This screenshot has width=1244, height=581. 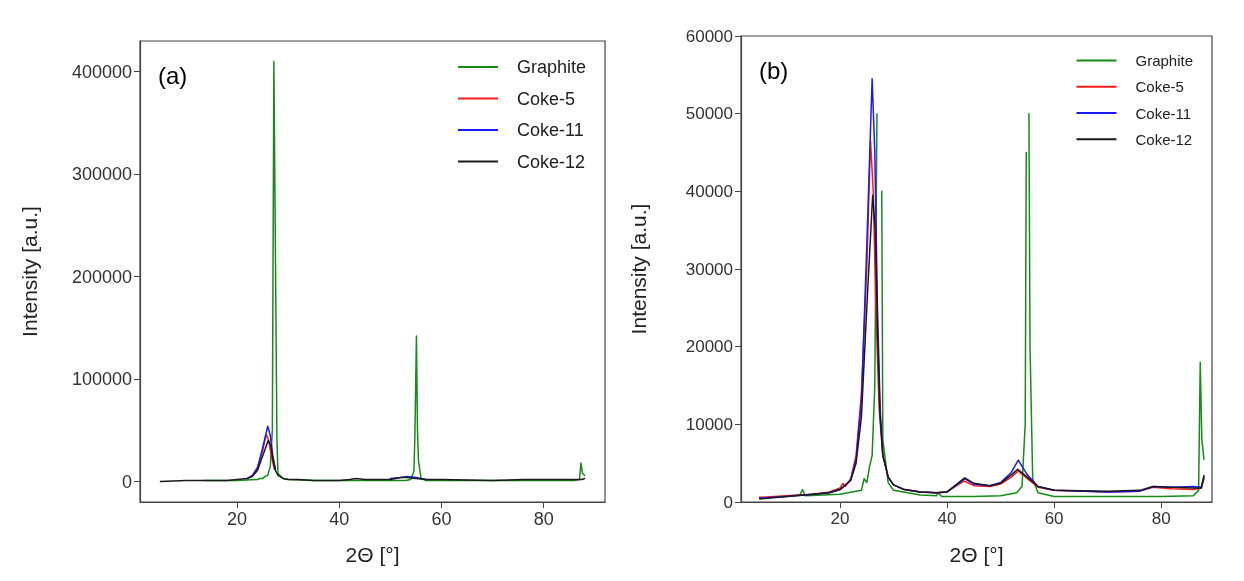 I want to click on y-tick-label: 100000, so click(x=101, y=379).